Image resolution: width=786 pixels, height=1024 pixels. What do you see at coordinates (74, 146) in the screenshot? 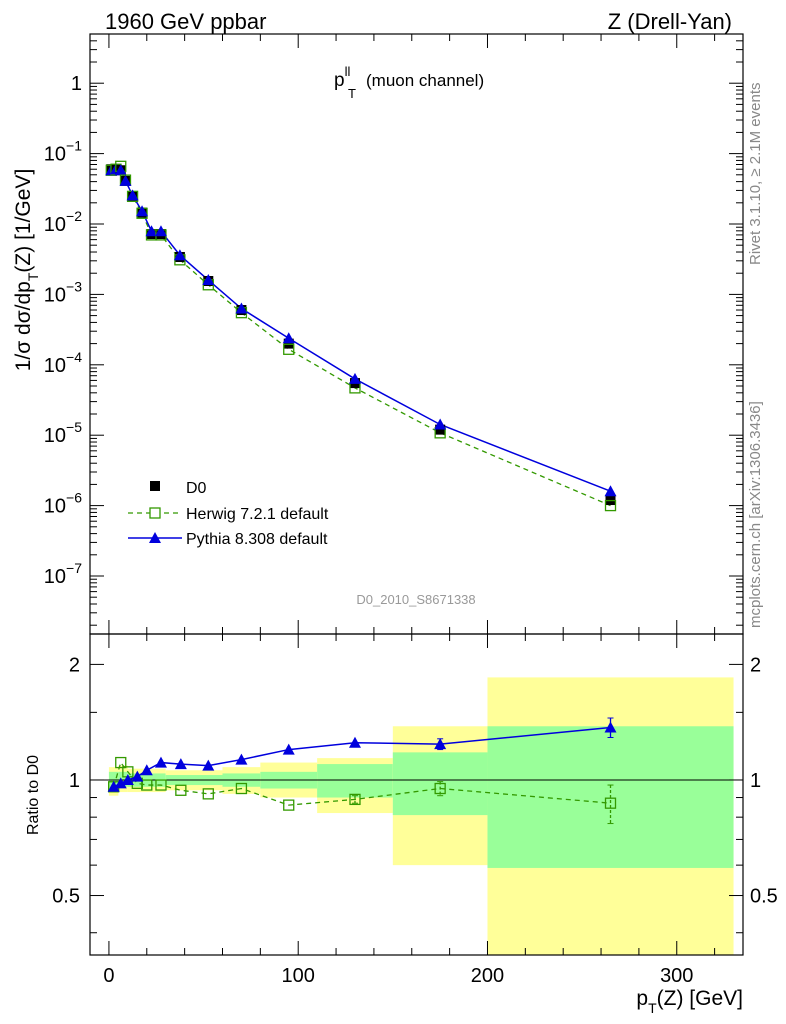
I see `y-tick-exponent: −1` at bounding box center [74, 146].